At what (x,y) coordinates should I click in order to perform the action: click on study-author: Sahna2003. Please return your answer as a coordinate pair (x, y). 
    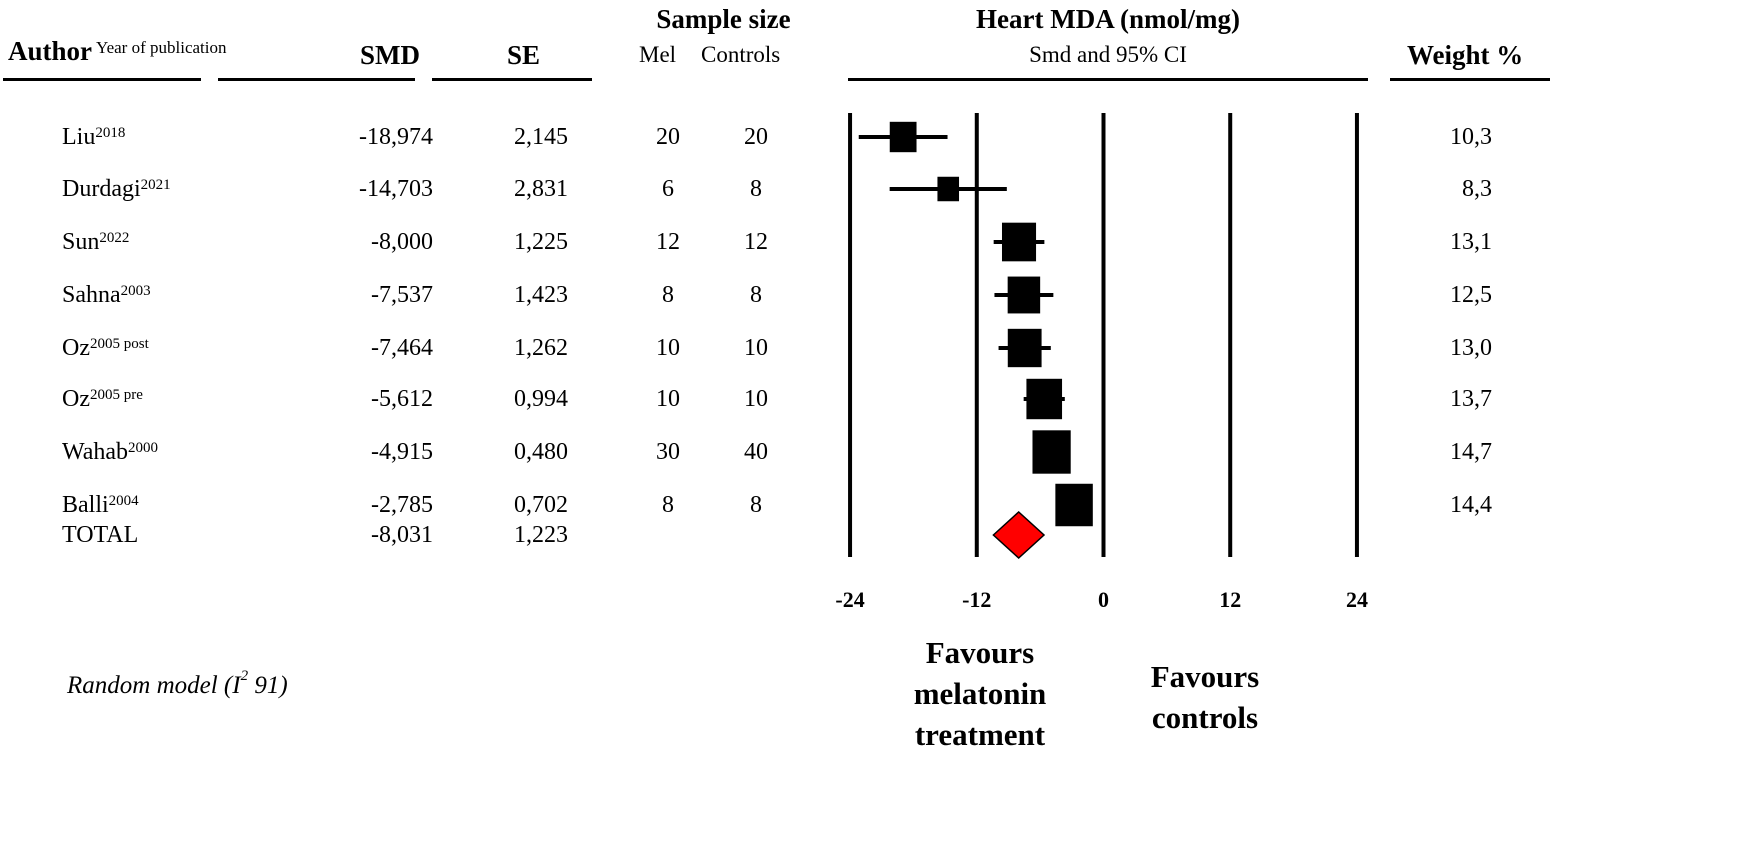
    Looking at the image, I should click on (106, 295).